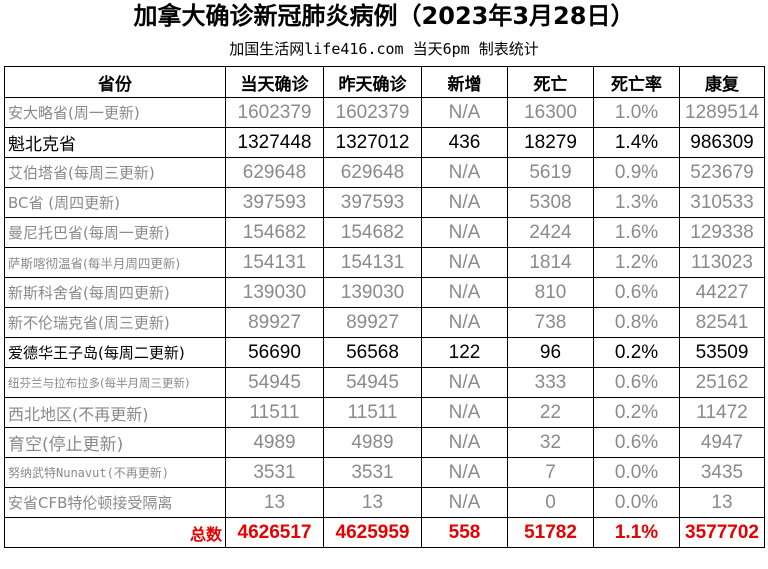 This screenshot has height=569, width=768. Describe the element at coordinates (274, 142) in the screenshot. I see `today-cell: 1327448` at that location.